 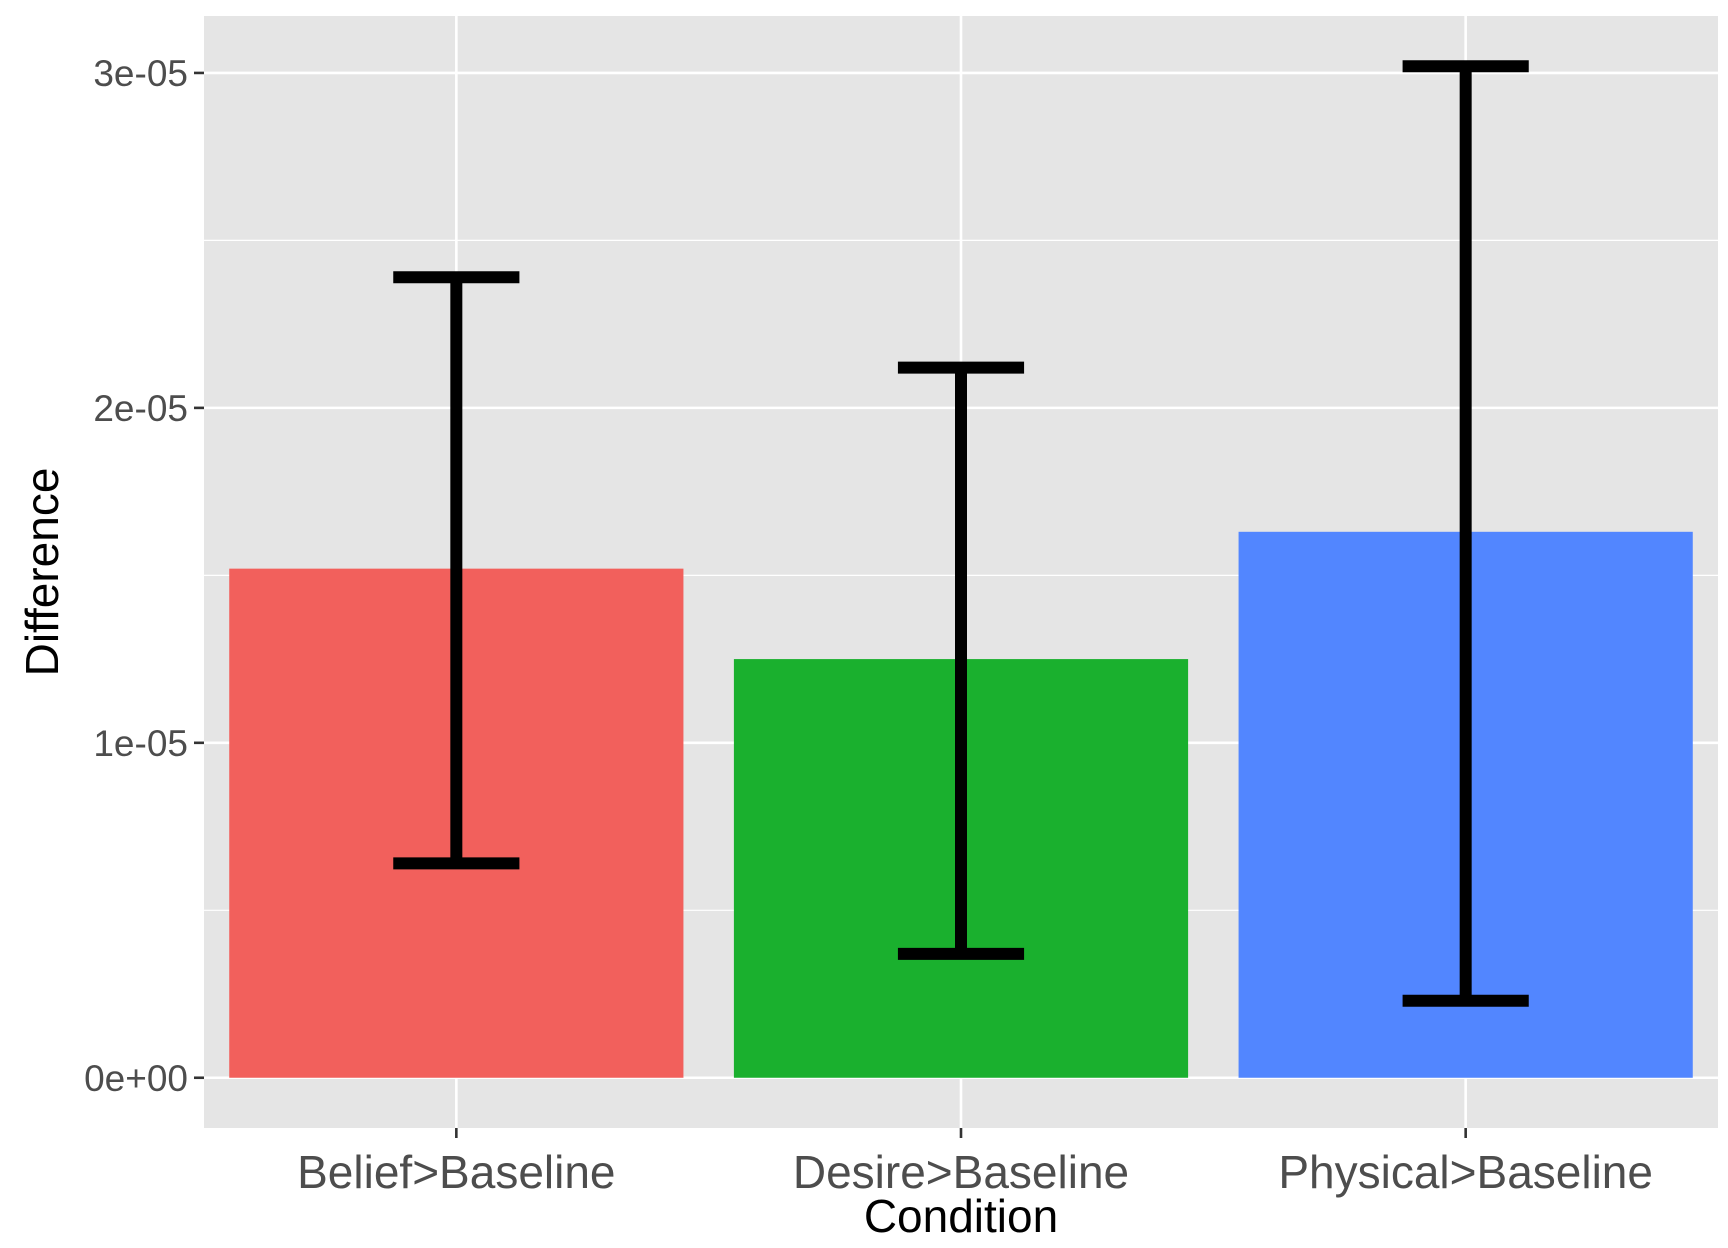 What do you see at coordinates (961, 1216) in the screenshot?
I see `x-axis-title: Condition` at bounding box center [961, 1216].